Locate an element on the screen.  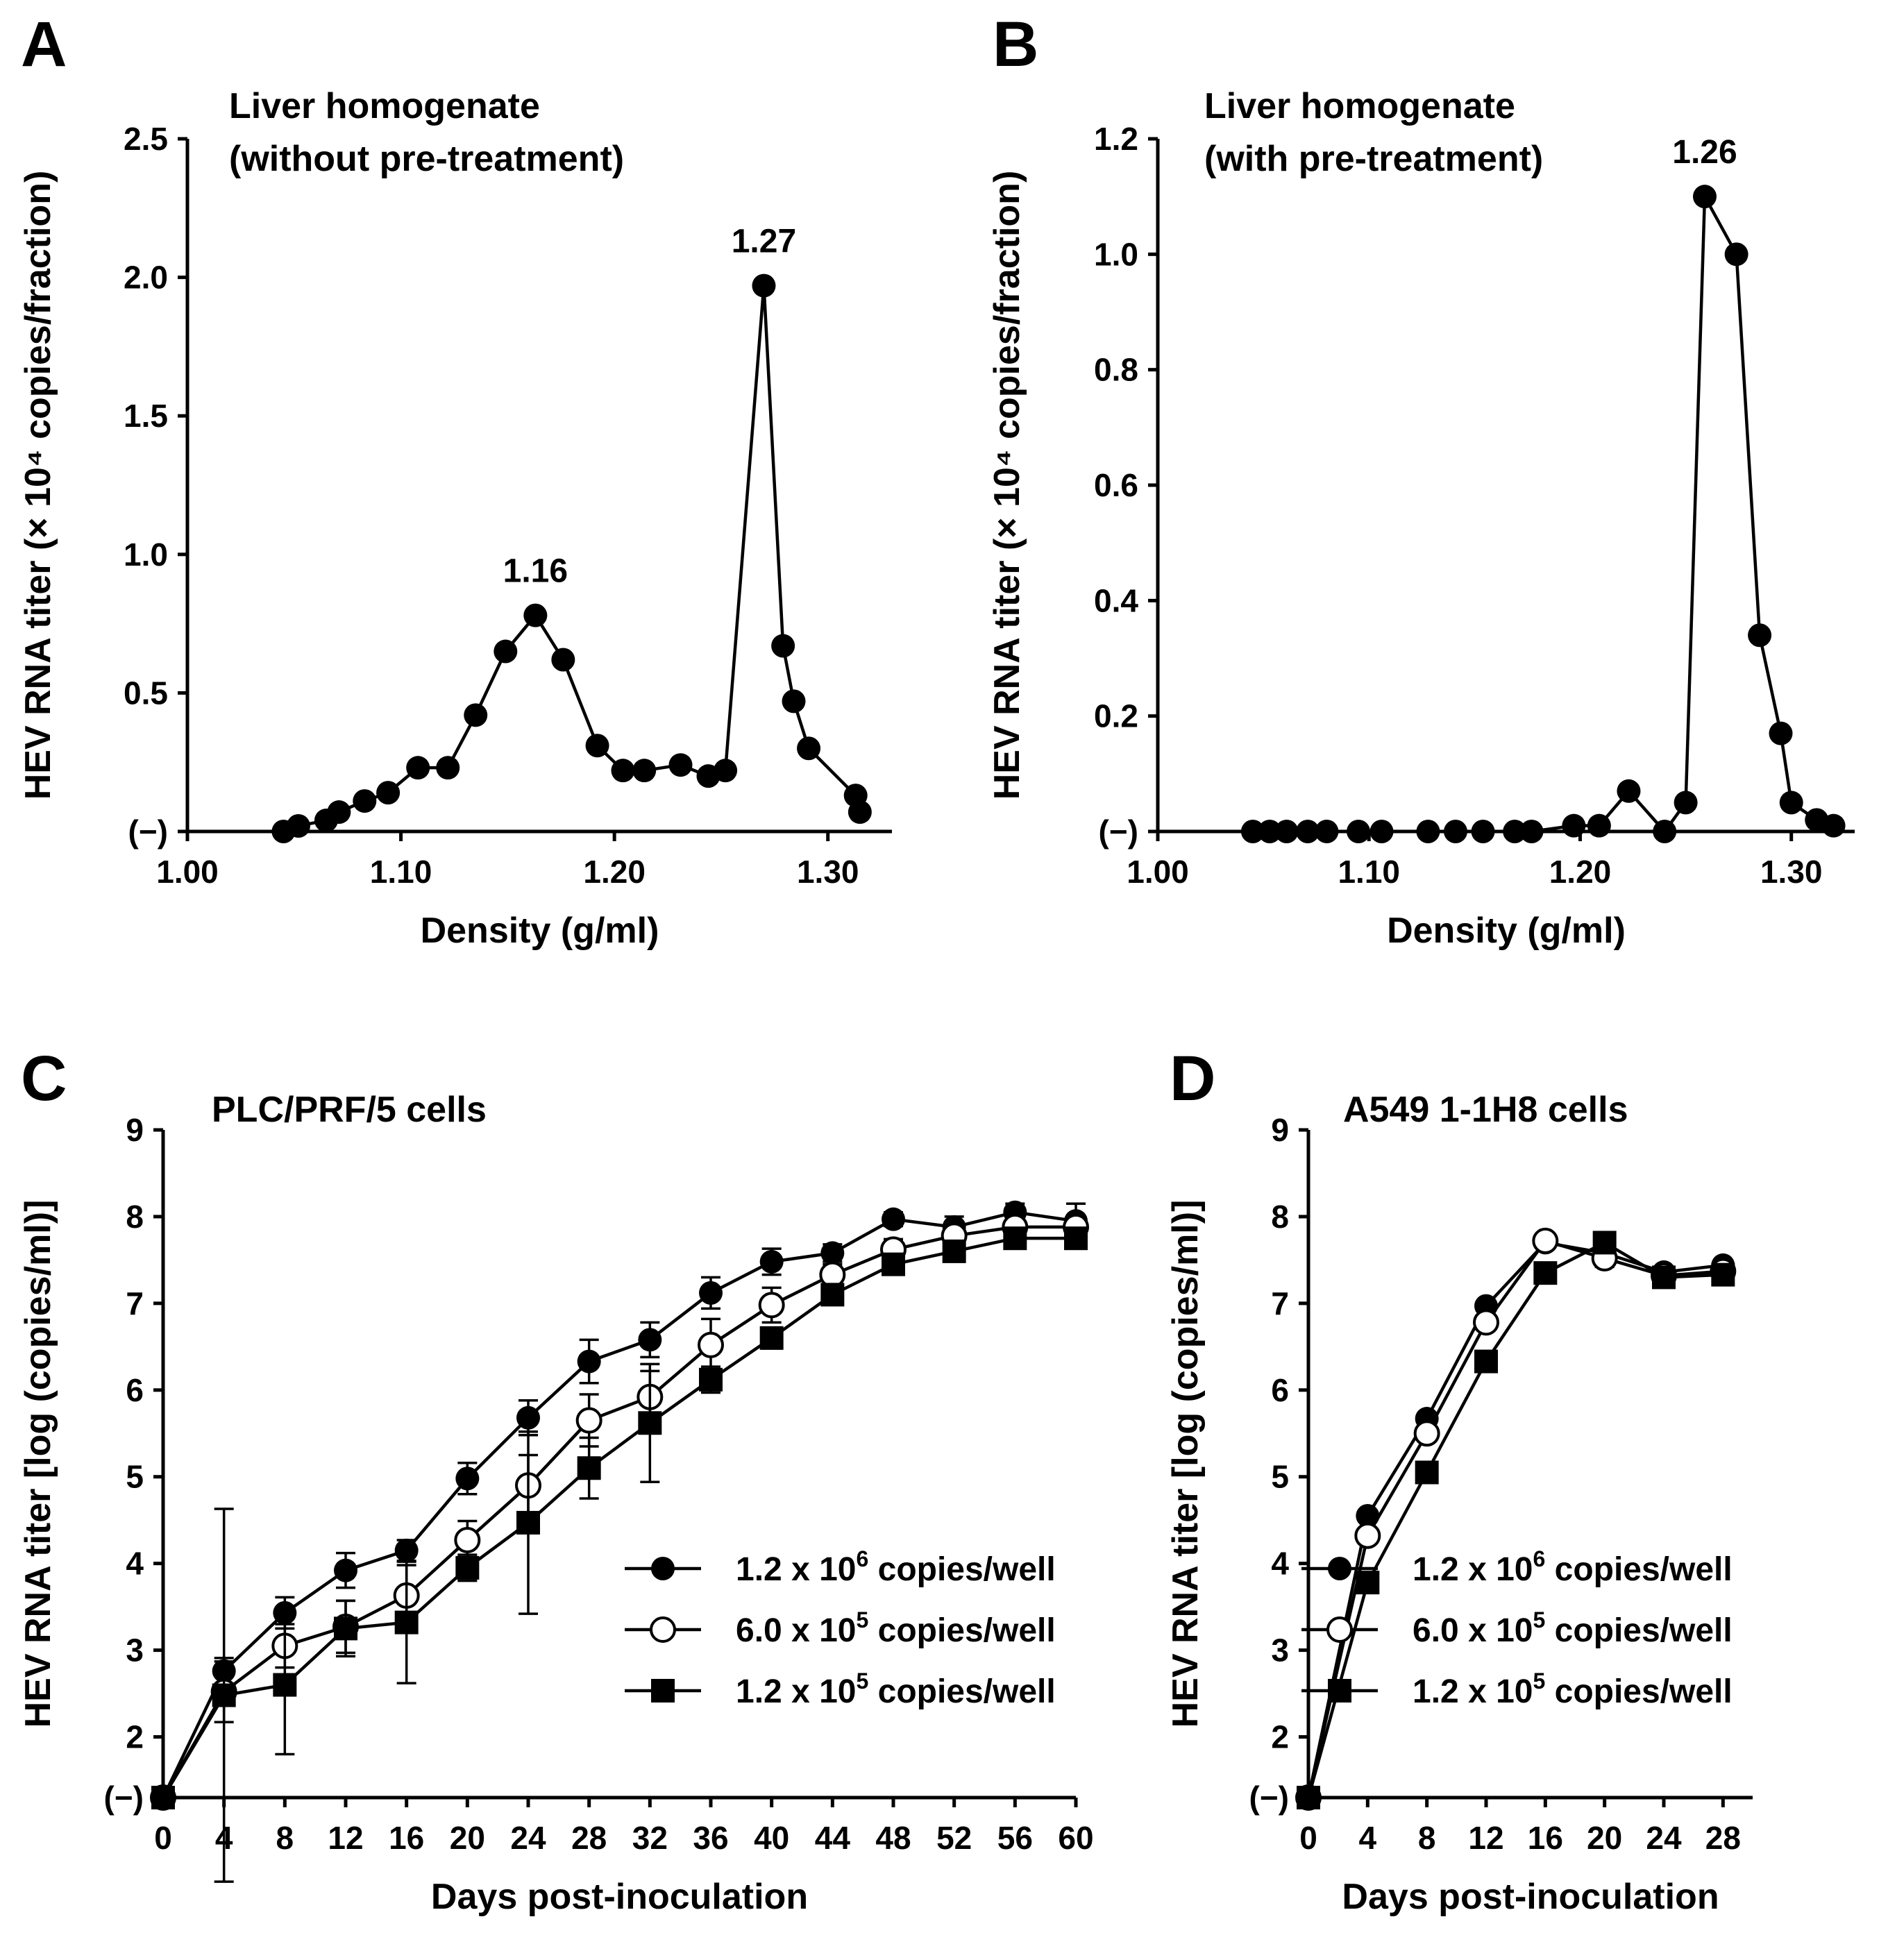
y-tick-label: 0.4 is located at coordinates (1116, 600).